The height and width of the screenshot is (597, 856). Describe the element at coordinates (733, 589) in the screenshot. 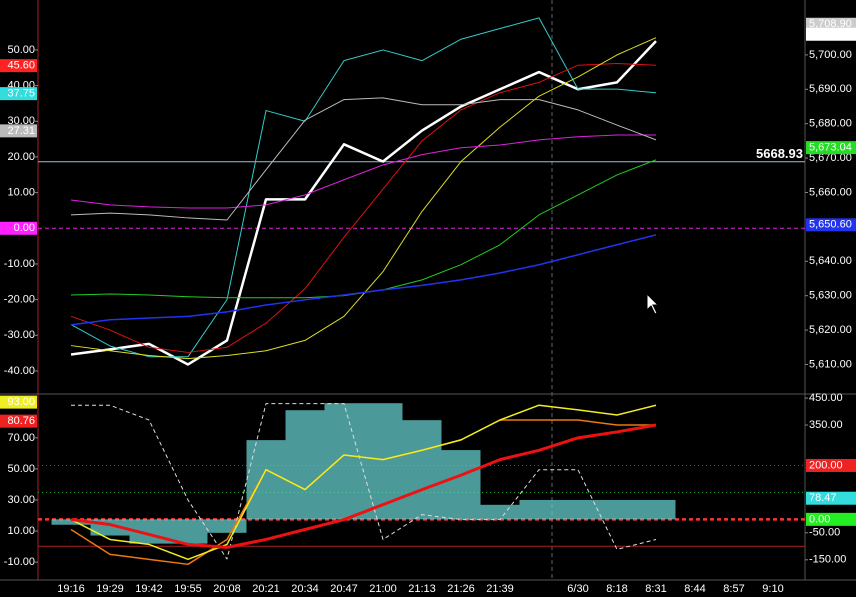

I see `x-tick-label: 8:57` at that location.